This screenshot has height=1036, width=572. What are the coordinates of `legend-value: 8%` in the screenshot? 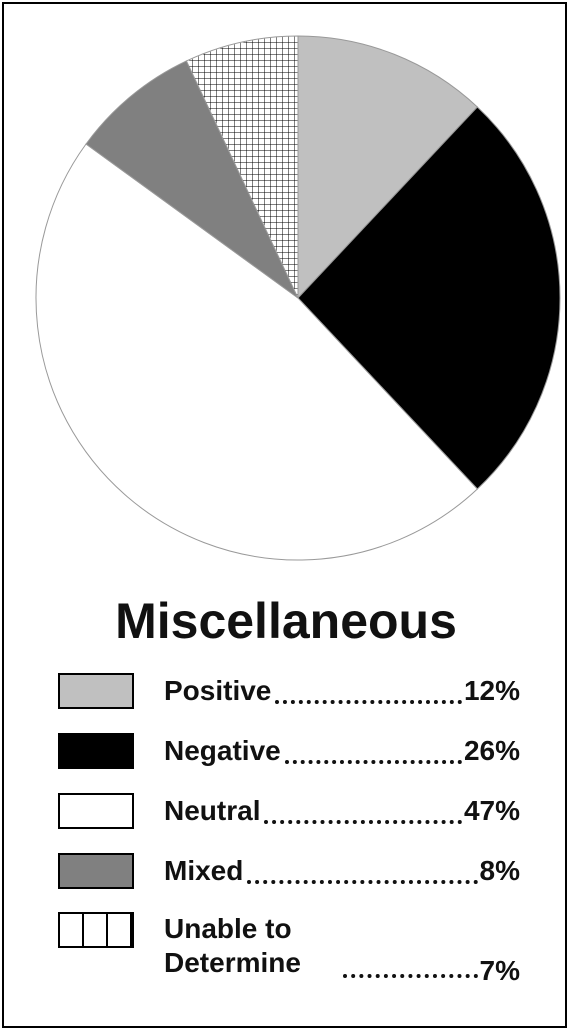 It's located at (499, 870).